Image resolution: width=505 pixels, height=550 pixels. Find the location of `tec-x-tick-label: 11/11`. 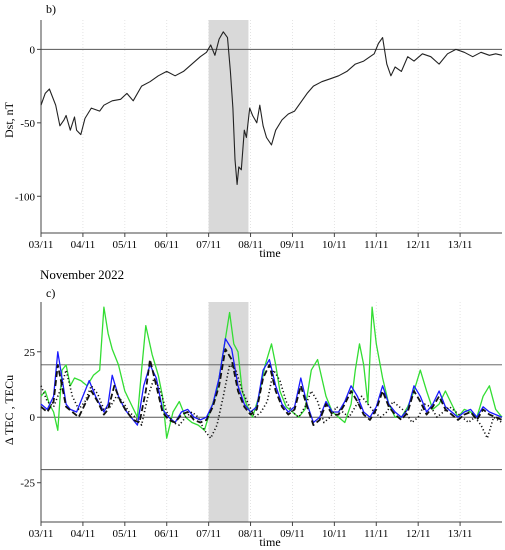

tec-x-tick-label: 11/11 is located at coordinates (376, 534).